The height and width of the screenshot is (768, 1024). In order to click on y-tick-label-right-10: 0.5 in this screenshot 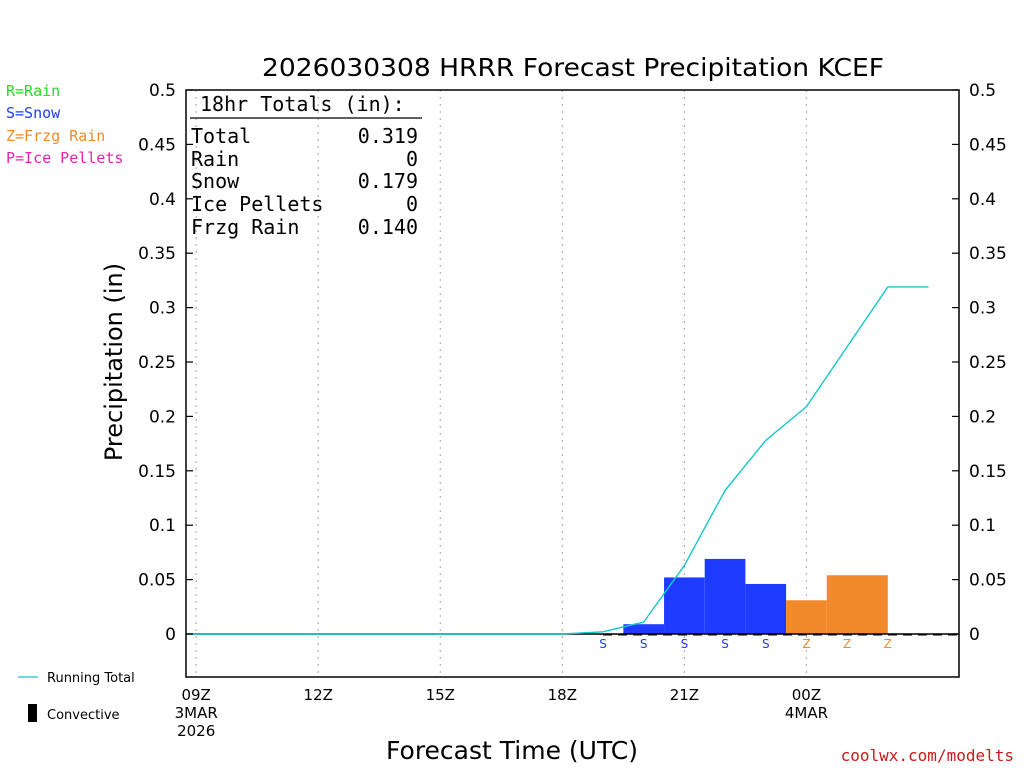, I will do `click(982, 91)`.